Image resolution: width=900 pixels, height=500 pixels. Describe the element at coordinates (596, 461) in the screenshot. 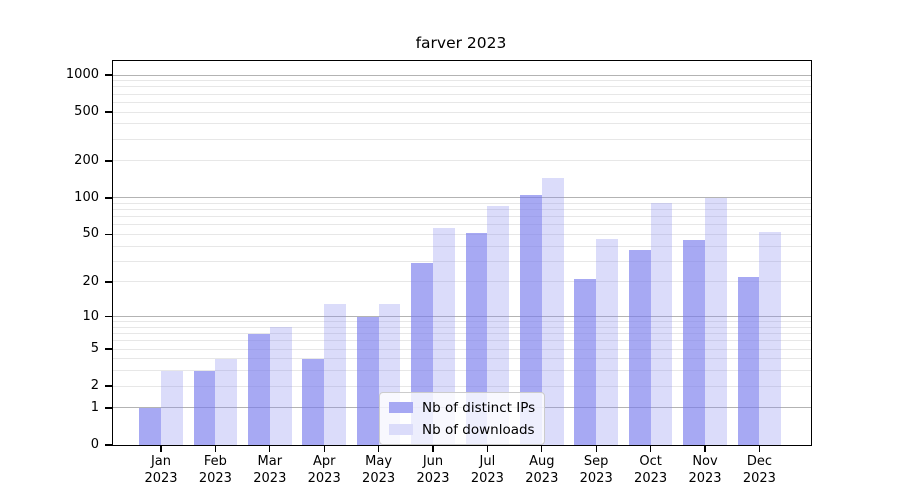

I see `x-tick-month: Sep` at that location.